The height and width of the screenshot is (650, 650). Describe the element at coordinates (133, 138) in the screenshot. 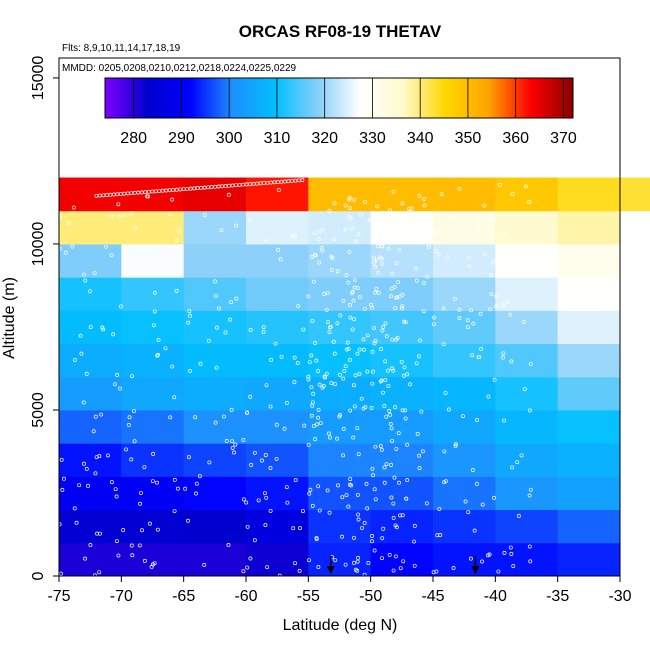

I see `colorbar-tick-label: 280` at that location.